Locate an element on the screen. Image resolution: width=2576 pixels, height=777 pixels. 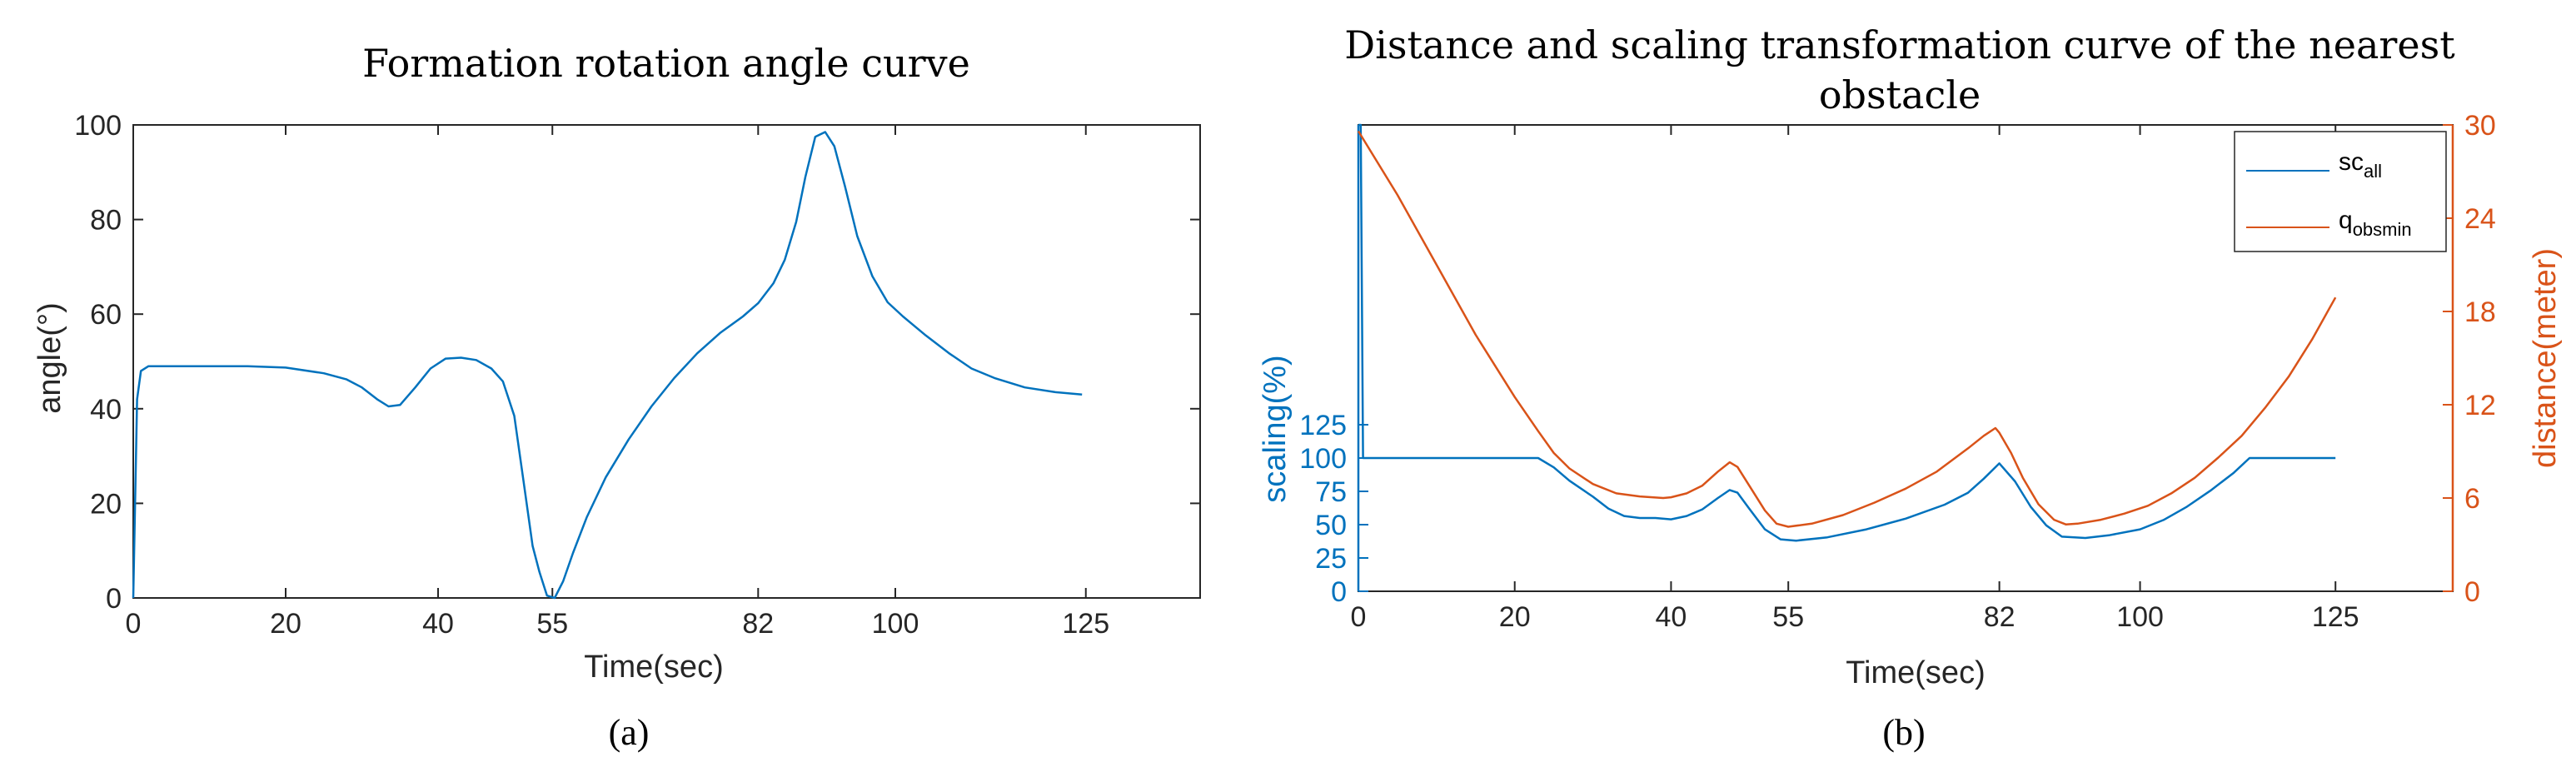
y-right-tick-label: 24 is located at coordinates (2480, 219).